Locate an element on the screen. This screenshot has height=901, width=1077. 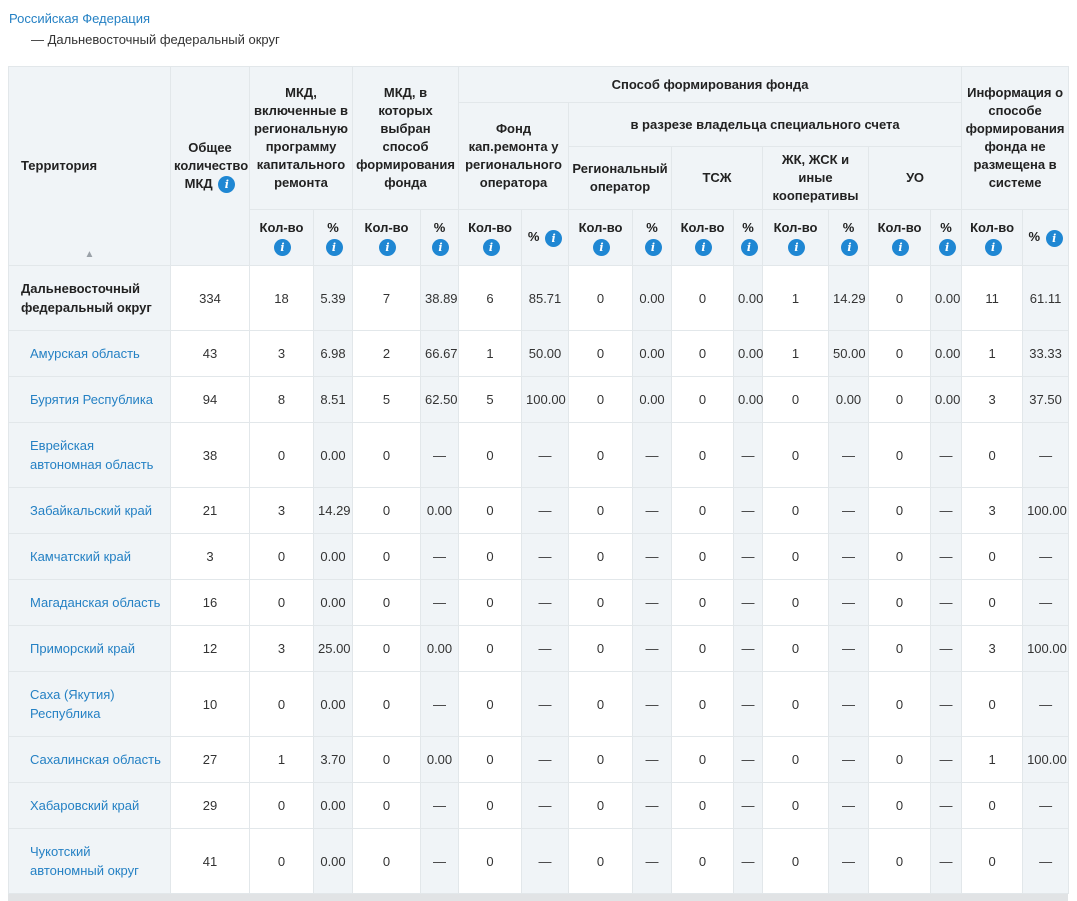
territory-cell: Амурская область is located at coordinates (89, 353).